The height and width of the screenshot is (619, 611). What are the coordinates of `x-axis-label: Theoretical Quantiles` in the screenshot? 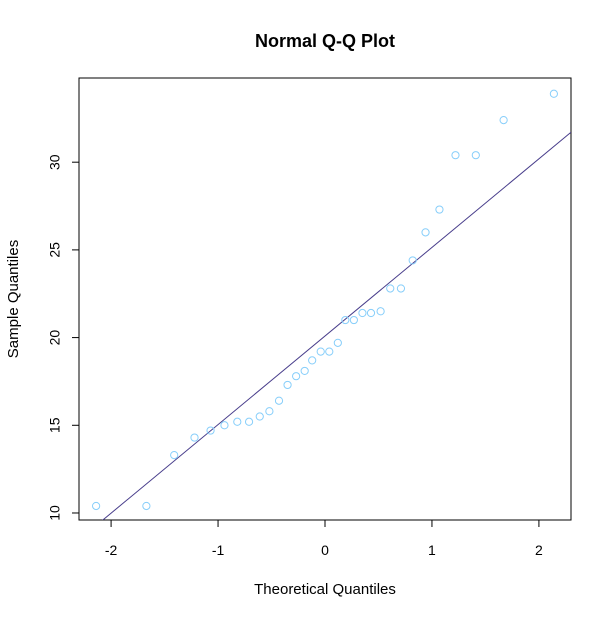 It's located at (325, 589).